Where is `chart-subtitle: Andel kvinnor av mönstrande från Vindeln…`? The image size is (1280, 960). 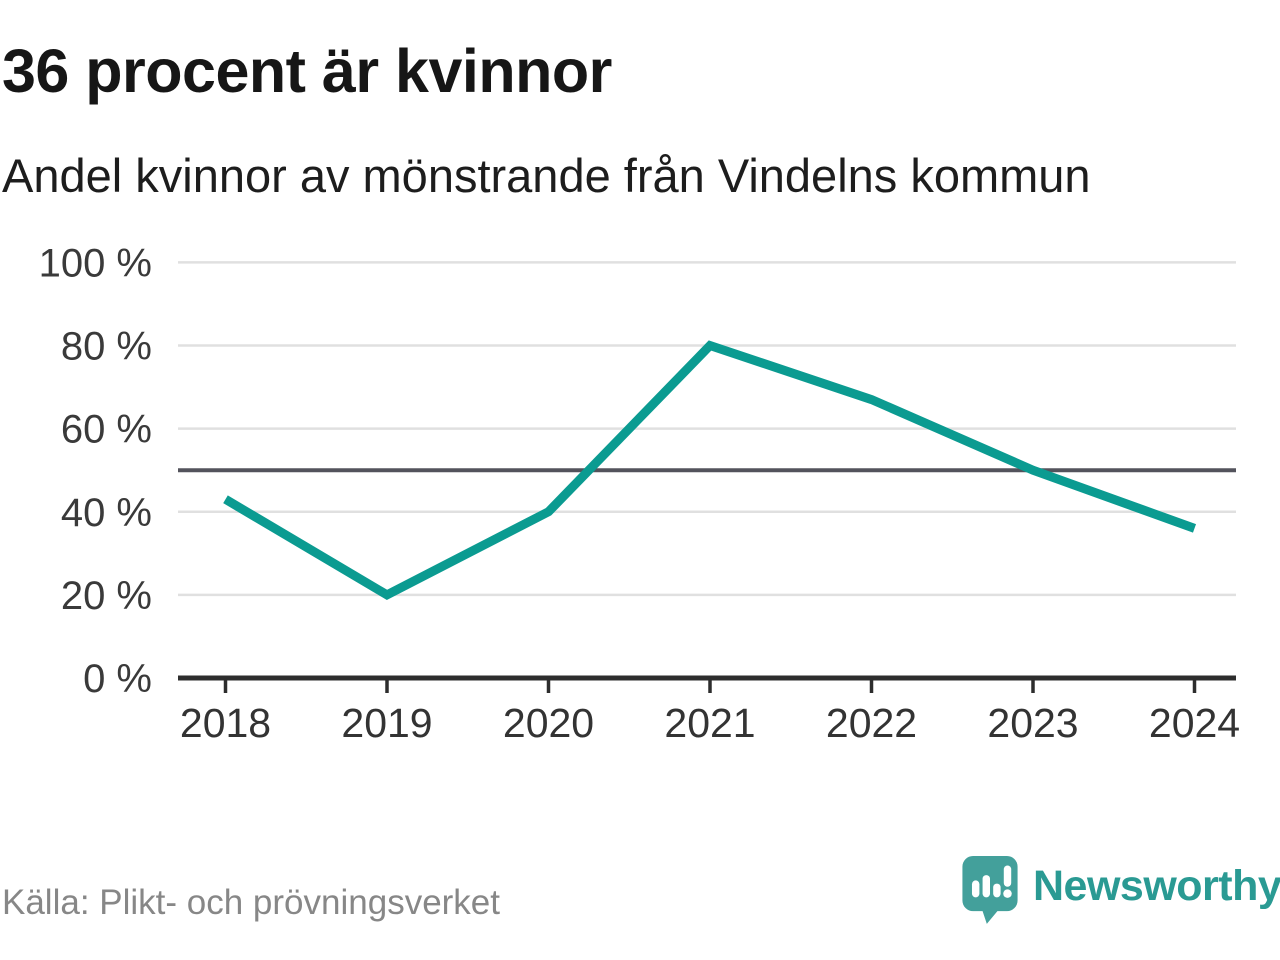
chart-subtitle: Andel kvinnor av mönstrande från Vindeln… is located at coordinates (546, 175).